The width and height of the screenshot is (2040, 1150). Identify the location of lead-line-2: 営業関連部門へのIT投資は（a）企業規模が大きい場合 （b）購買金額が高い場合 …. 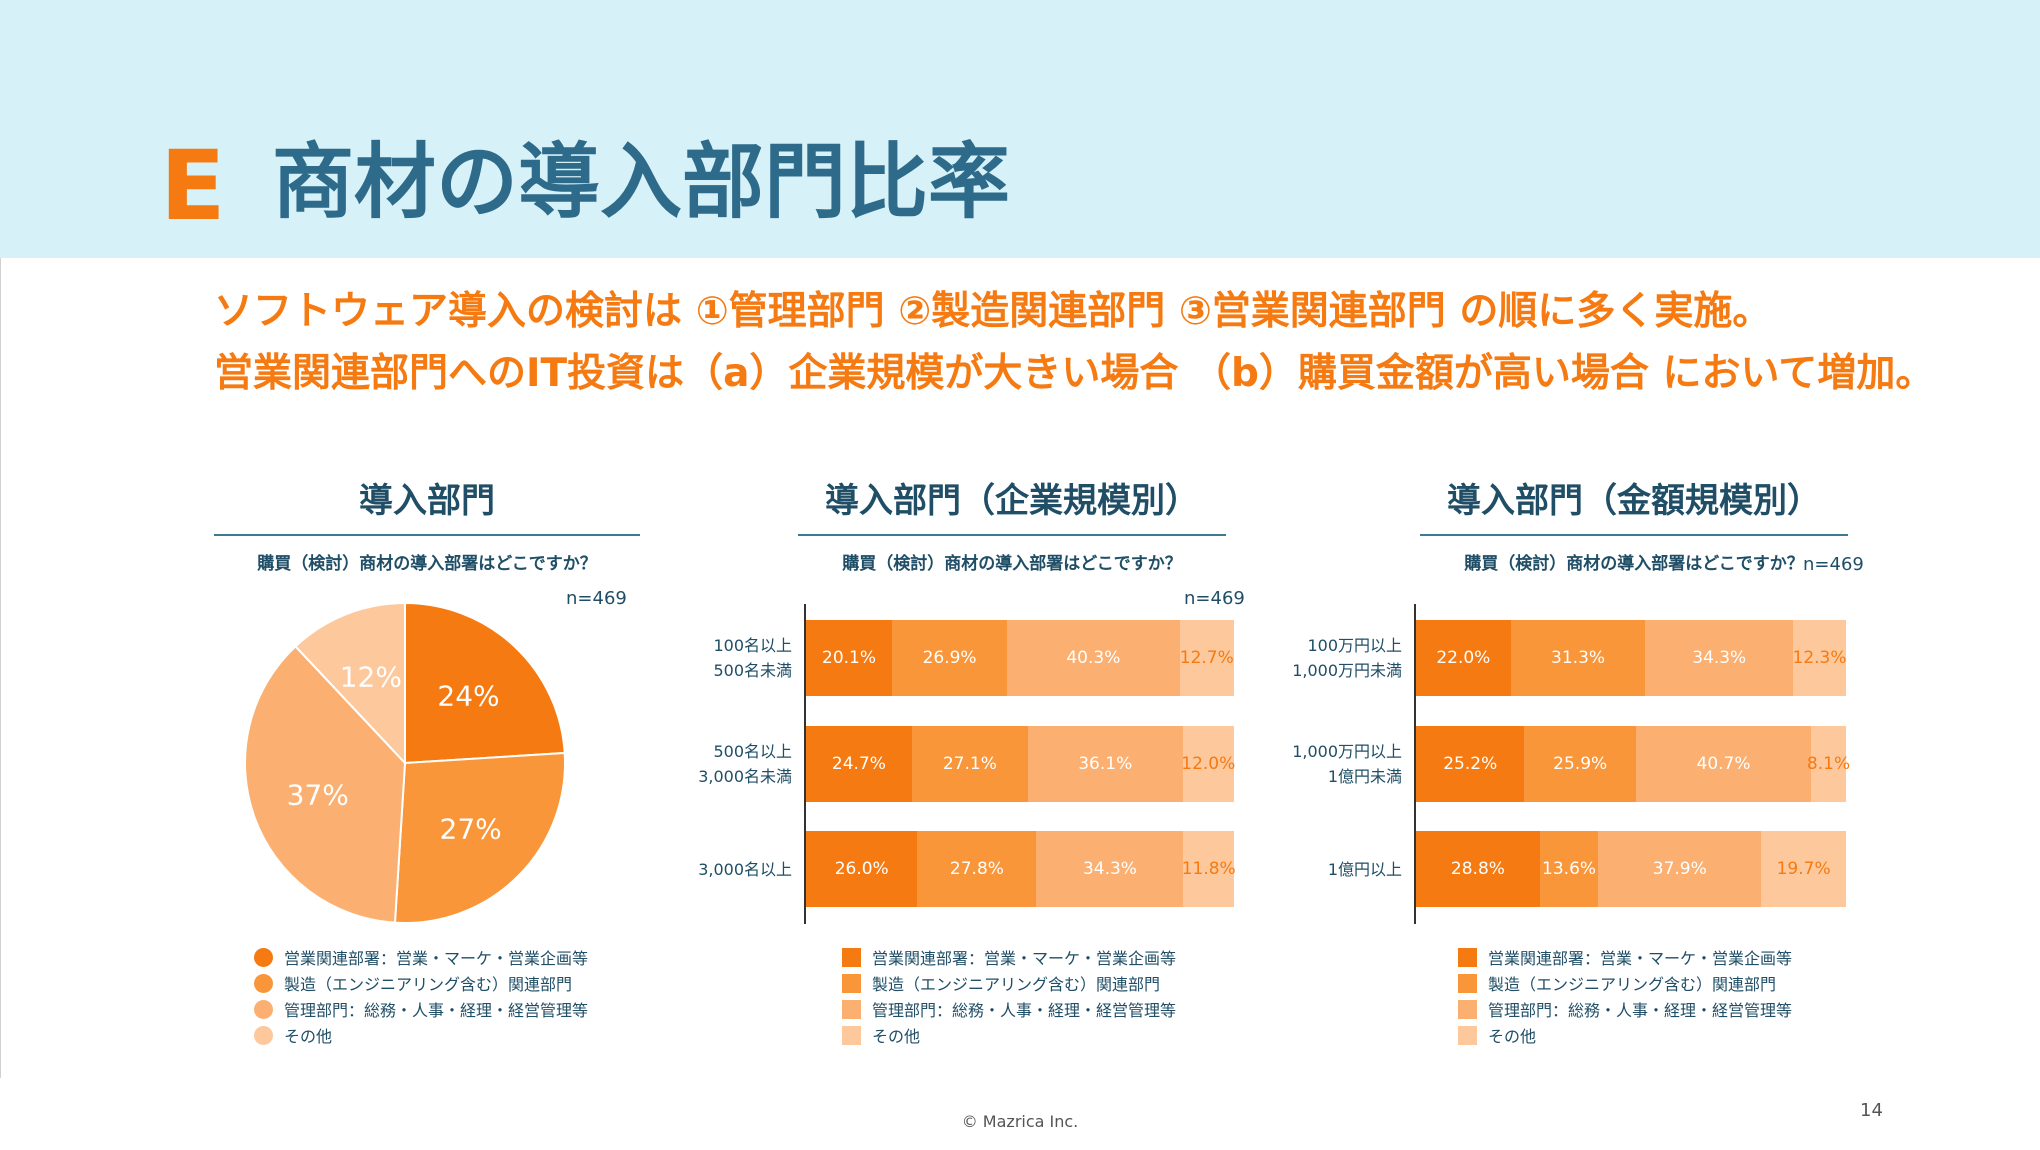
(1074, 373).